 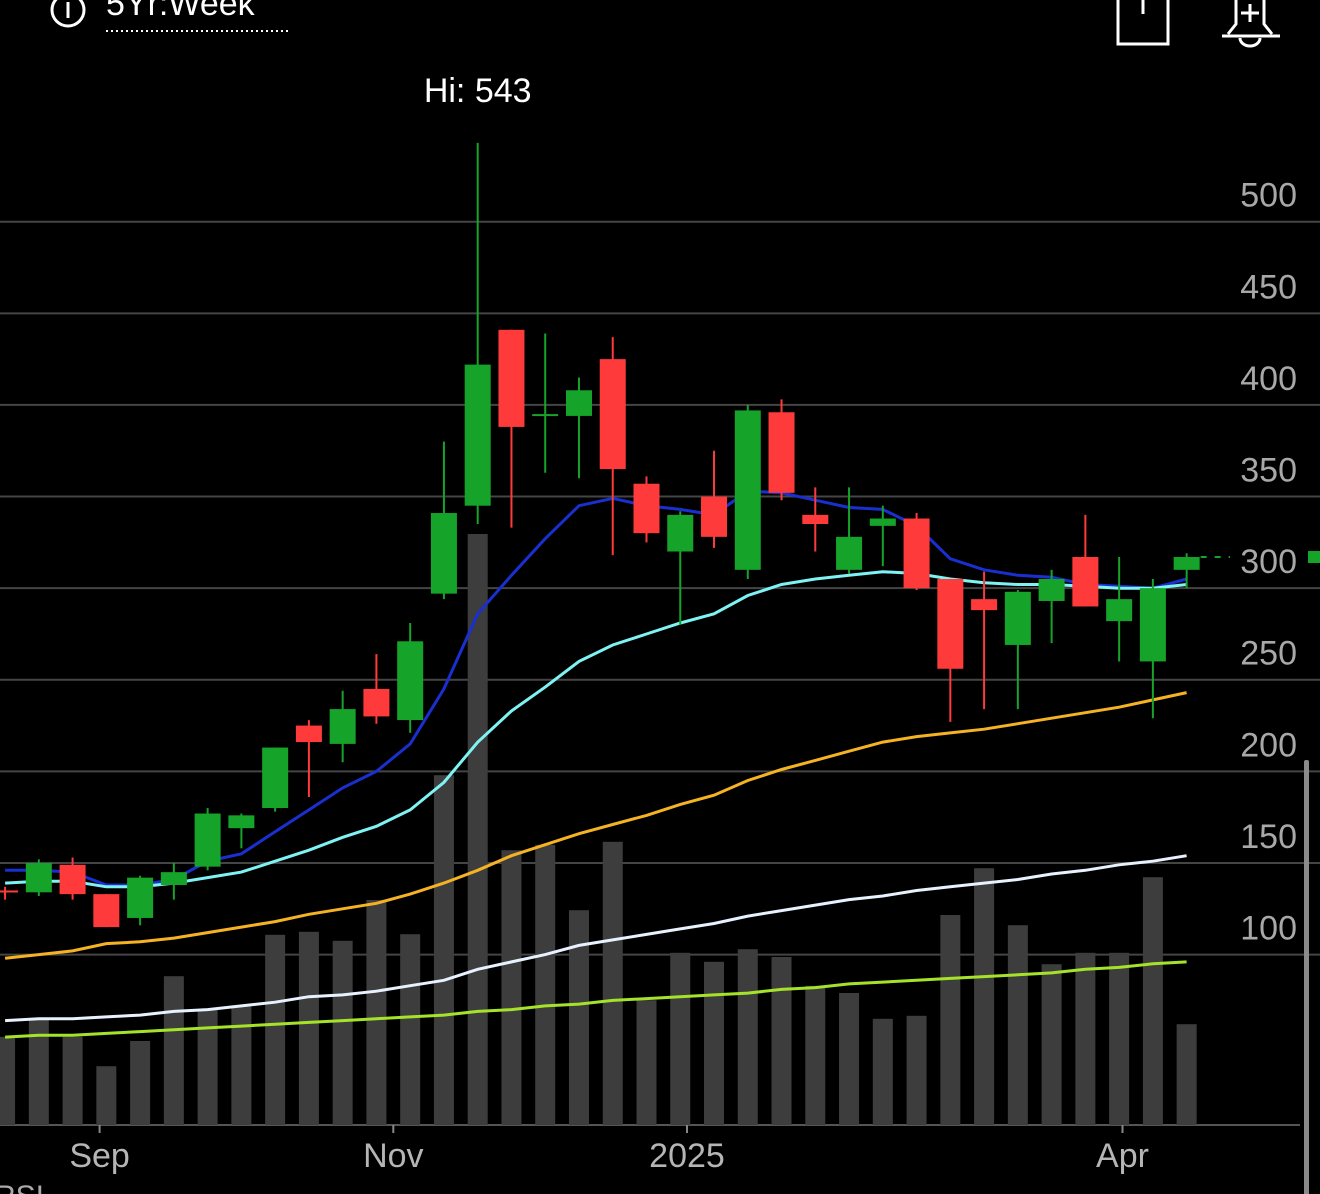 What do you see at coordinates (181, 11) in the screenshot?
I see `period-label: 5Yr:Week` at bounding box center [181, 11].